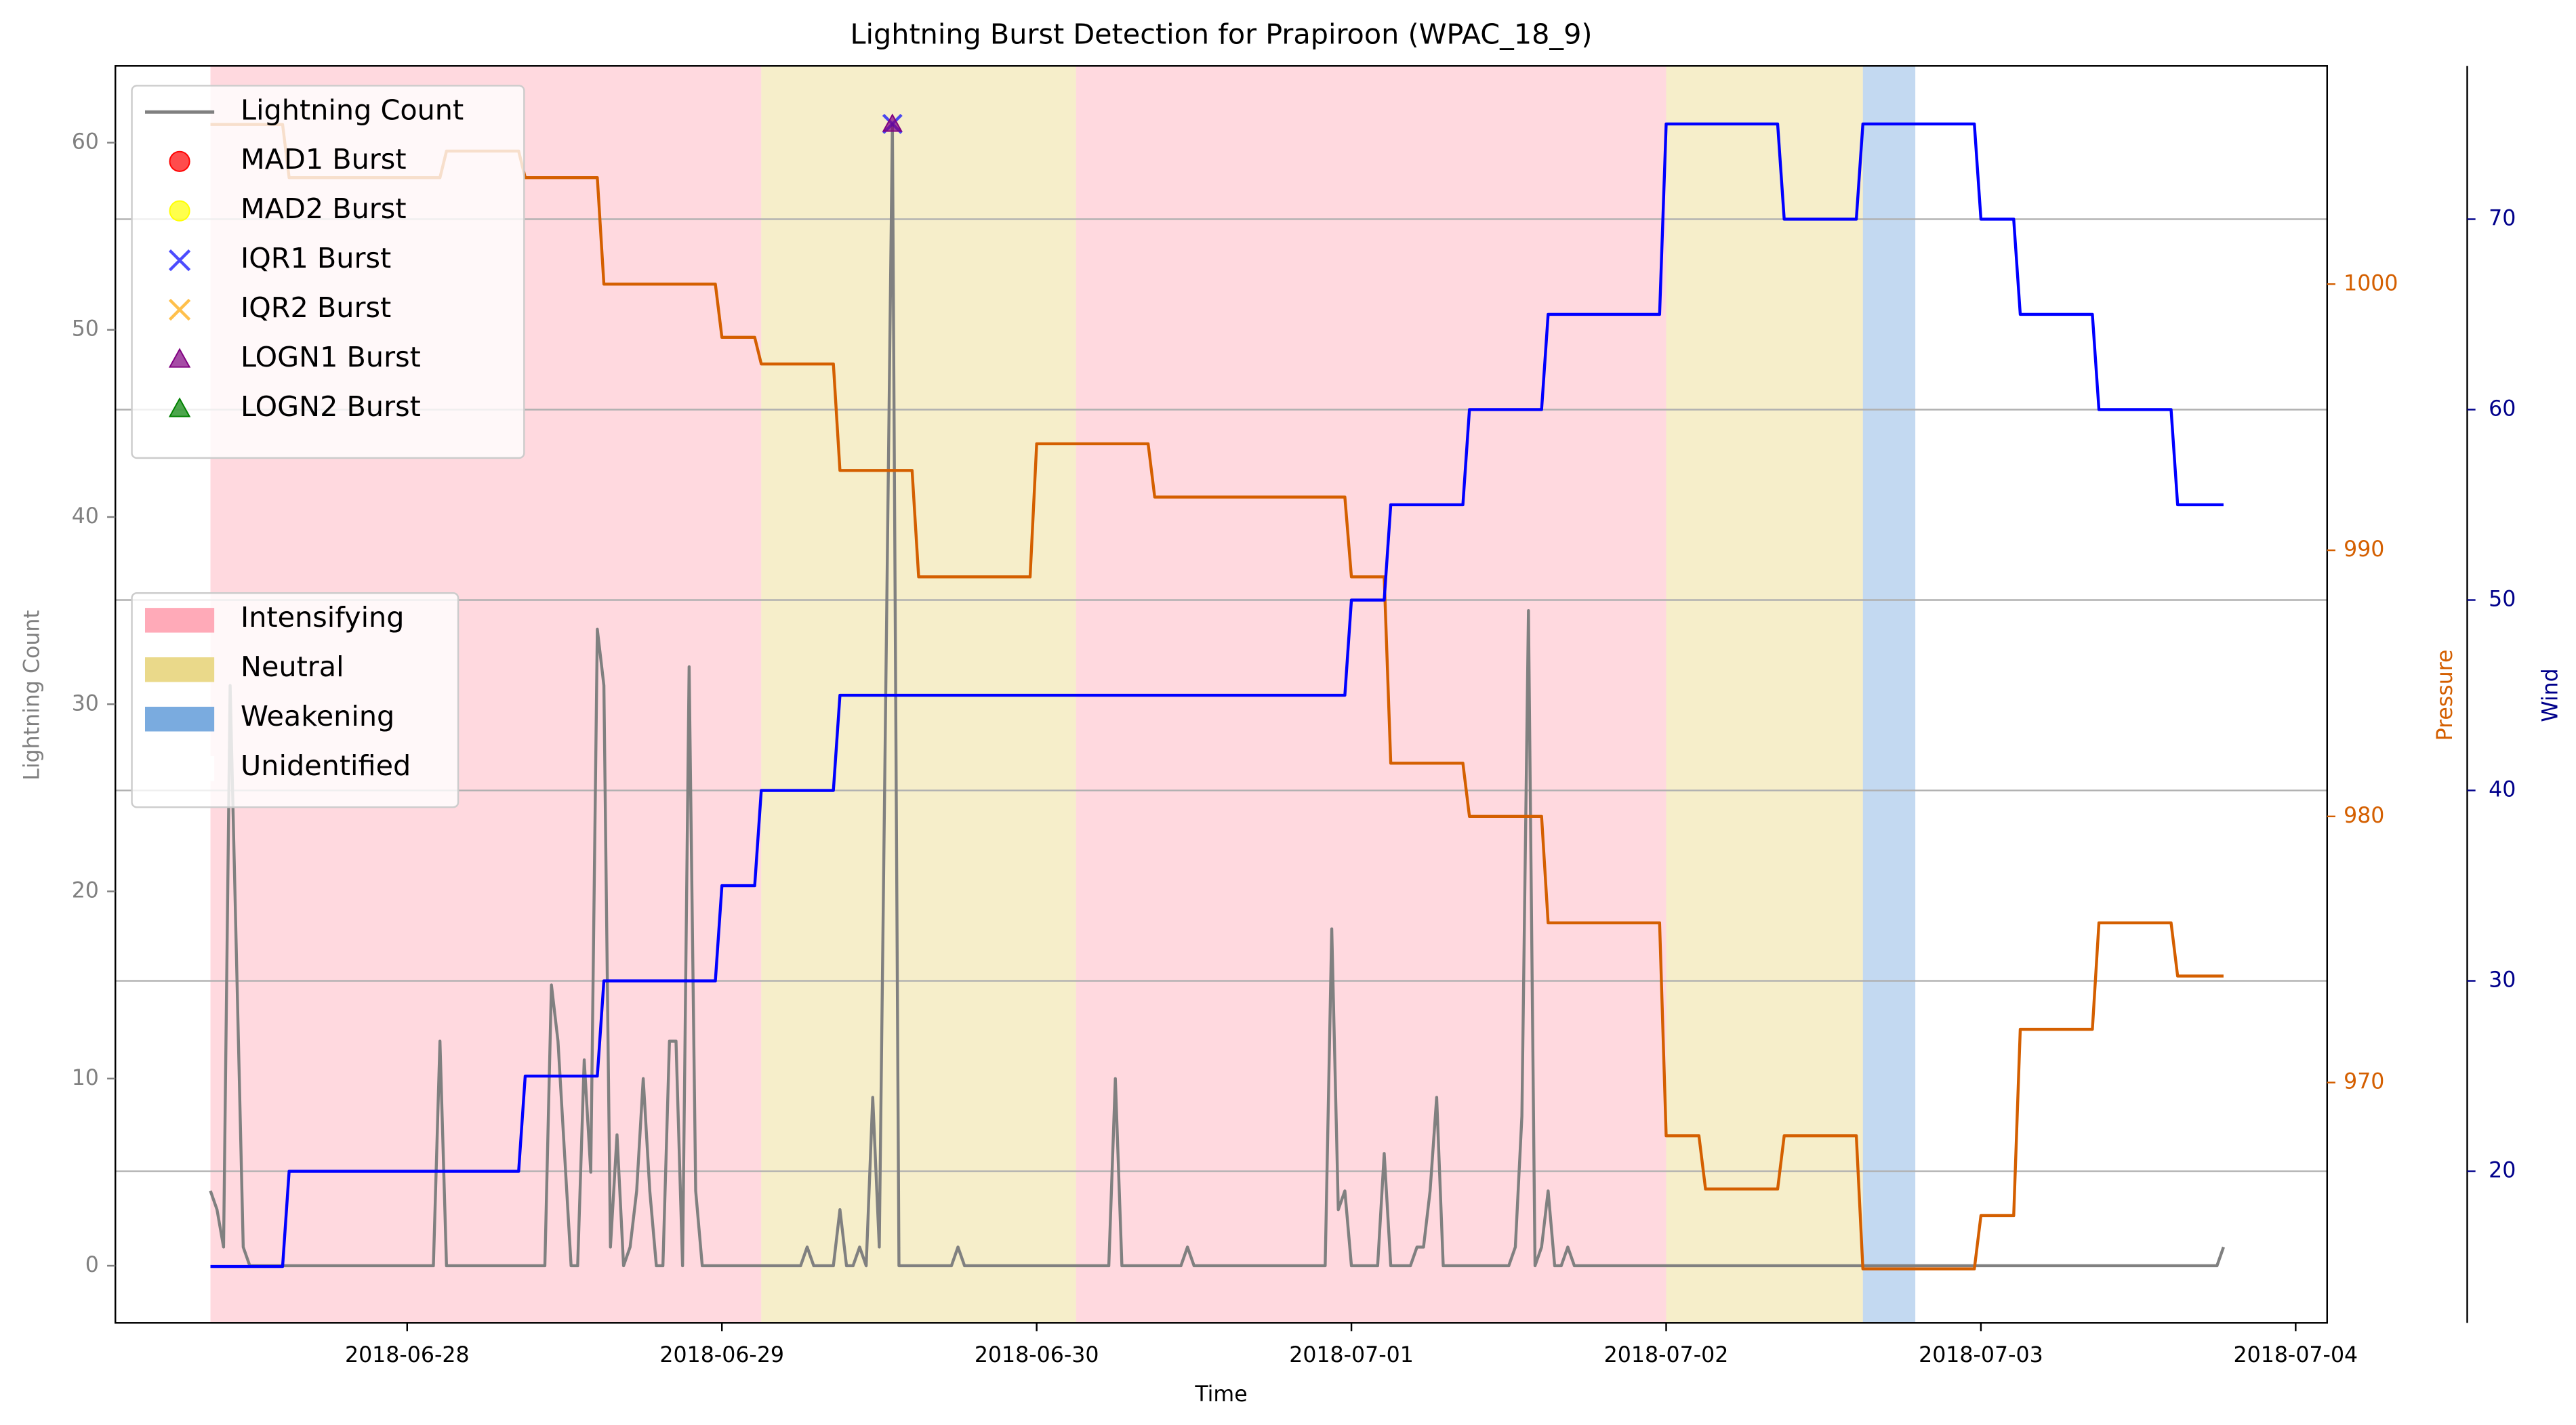 The image size is (2576, 1425). Describe the element at coordinates (316, 258) in the screenshot. I see `legend-label: IQR1 Burst` at that location.